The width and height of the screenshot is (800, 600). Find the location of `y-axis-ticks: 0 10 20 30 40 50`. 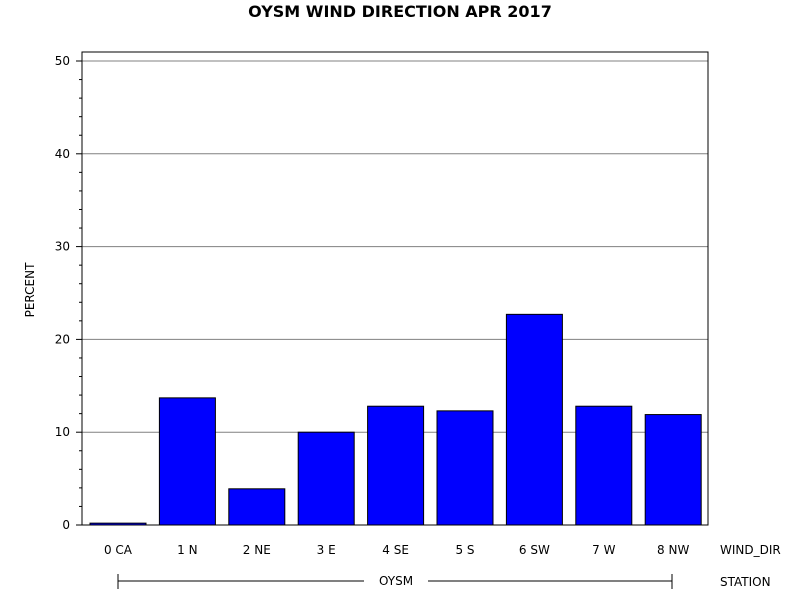

y-axis-ticks: 0 10 20 30 40 50 is located at coordinates (68, 293).